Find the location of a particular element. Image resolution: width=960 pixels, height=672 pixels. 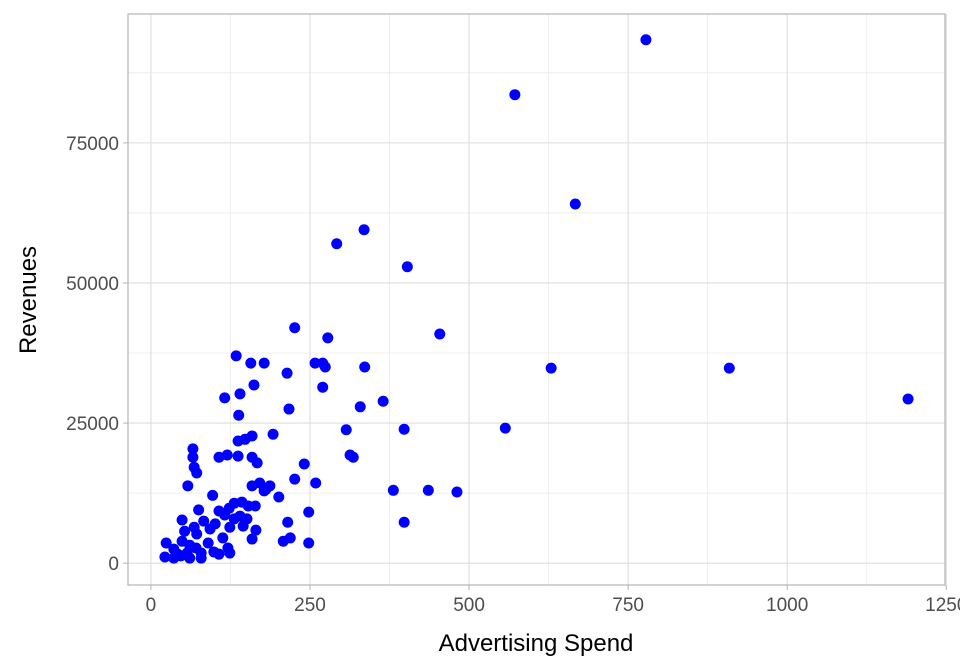

y-tick-label: 50000 is located at coordinates (92, 284).